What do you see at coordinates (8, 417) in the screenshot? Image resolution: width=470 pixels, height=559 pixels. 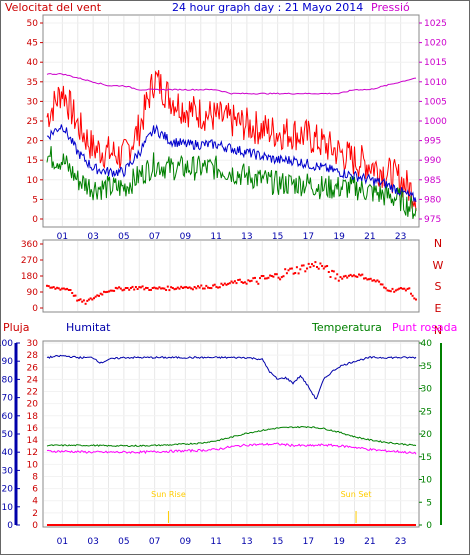 I see `humidity-tick-label: 60` at bounding box center [8, 417].